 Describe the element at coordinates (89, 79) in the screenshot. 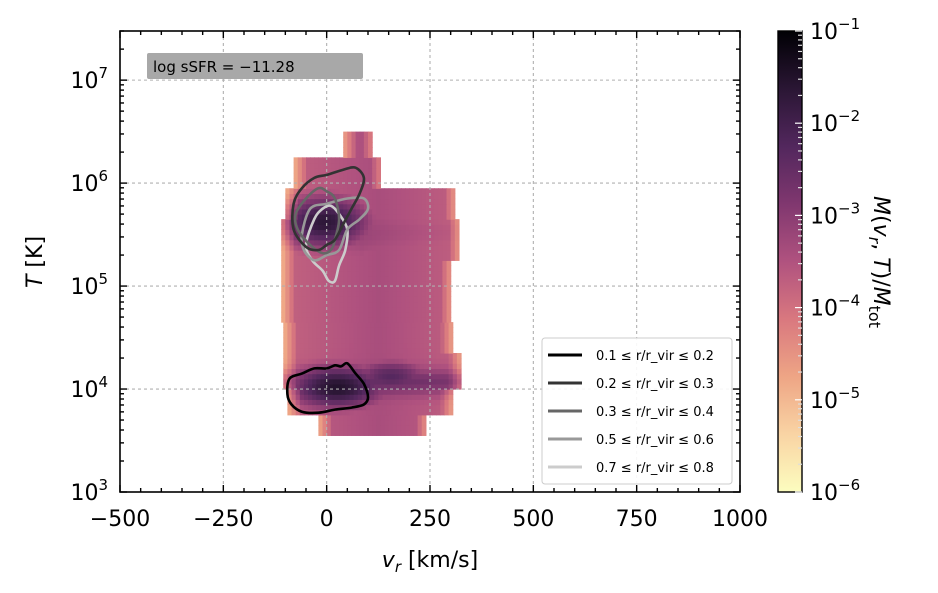

I see `y-tick-label: 10⁷` at that location.